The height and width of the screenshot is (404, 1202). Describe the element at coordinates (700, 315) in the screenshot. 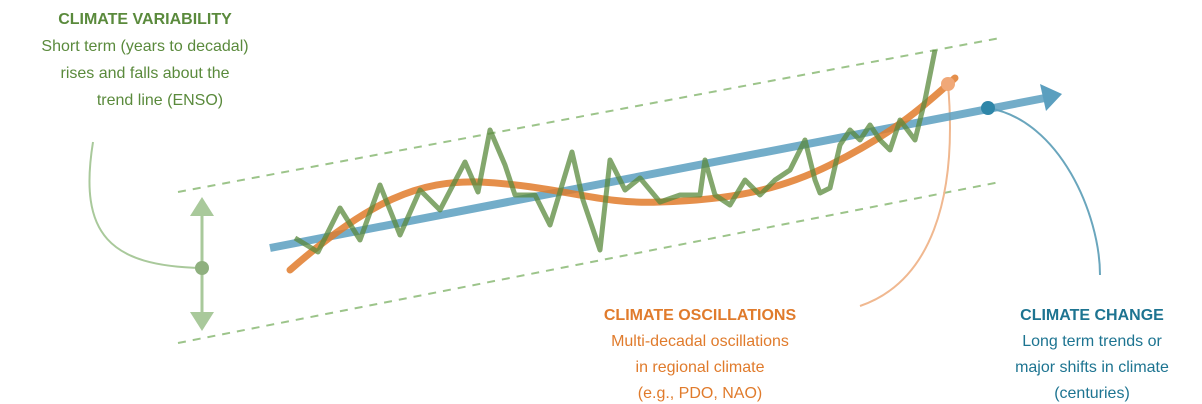

I see `label-title: CLIMATE OSCILLATIONS` at that location.